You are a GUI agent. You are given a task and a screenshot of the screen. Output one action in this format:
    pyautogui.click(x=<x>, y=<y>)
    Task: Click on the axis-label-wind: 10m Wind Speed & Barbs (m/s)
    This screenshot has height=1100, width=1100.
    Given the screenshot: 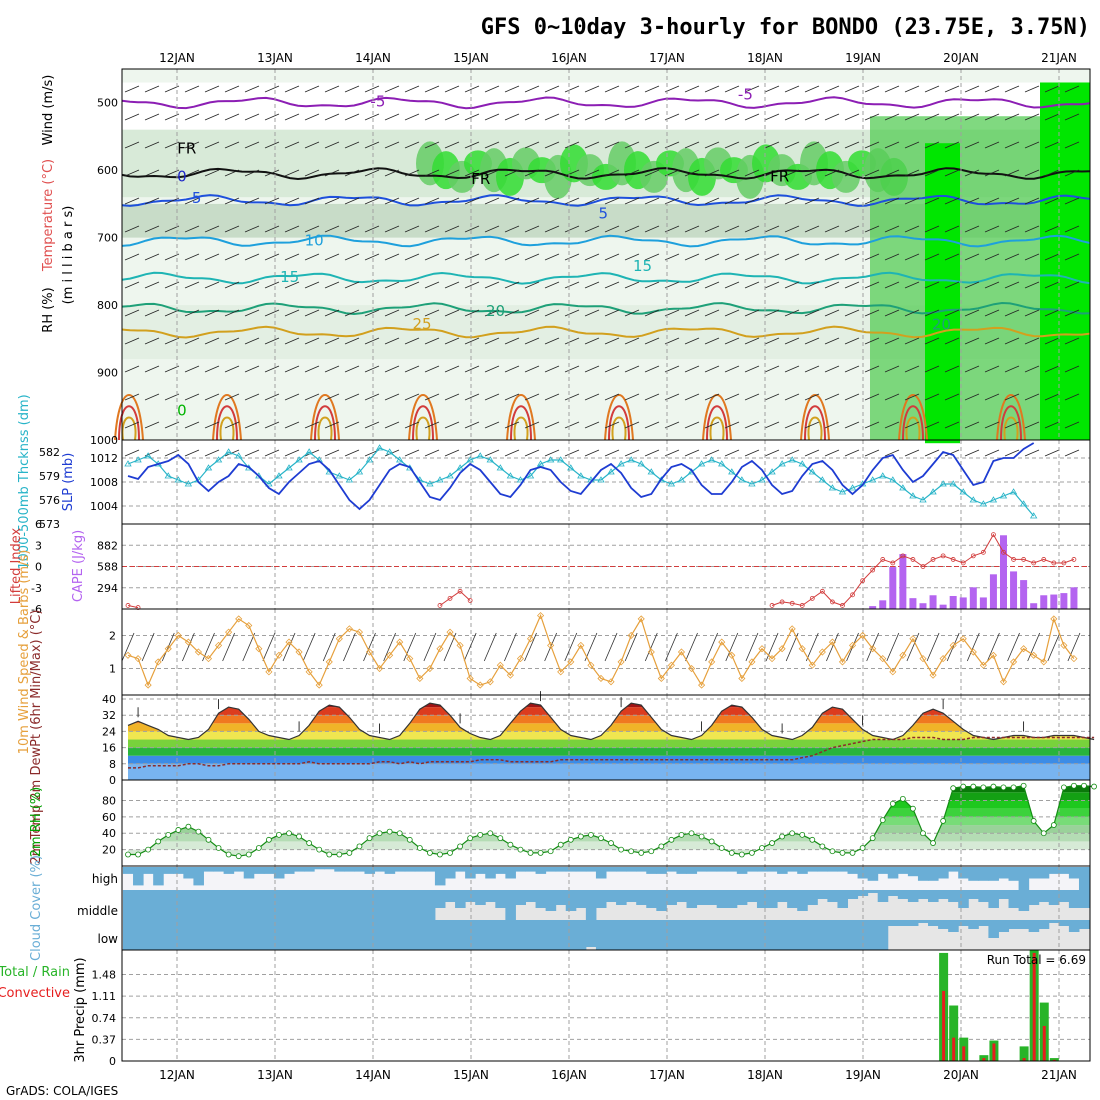 What is the action you would take?
    pyautogui.click(x=24, y=652)
    